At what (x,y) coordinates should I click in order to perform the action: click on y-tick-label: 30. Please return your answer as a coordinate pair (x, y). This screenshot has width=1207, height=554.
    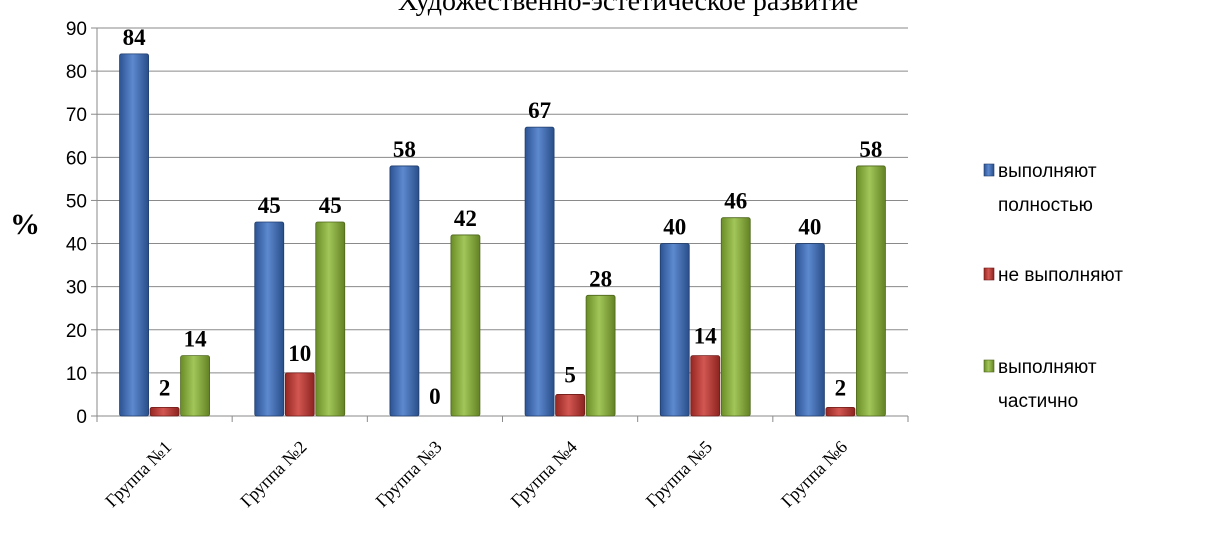
    Looking at the image, I should click on (76, 288).